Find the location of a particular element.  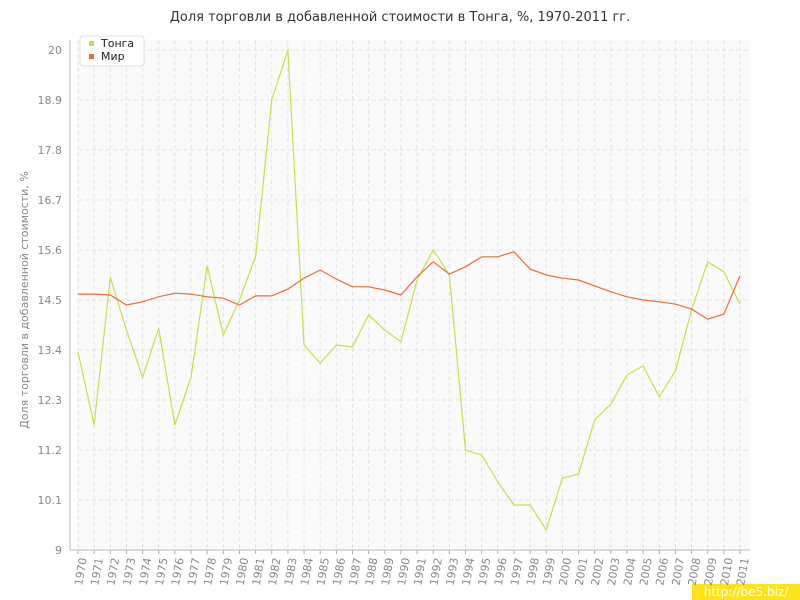

x-tick-label: 1983 is located at coordinates (291, 572).